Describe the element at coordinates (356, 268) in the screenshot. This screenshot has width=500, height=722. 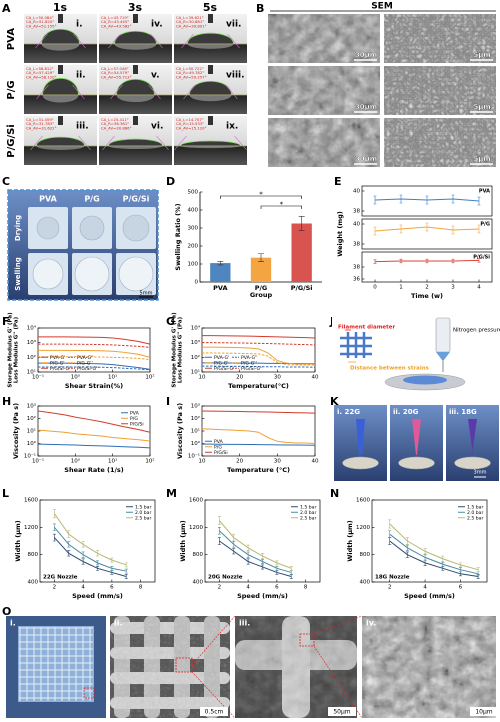
I see `y-tick-label: 38` at that location.